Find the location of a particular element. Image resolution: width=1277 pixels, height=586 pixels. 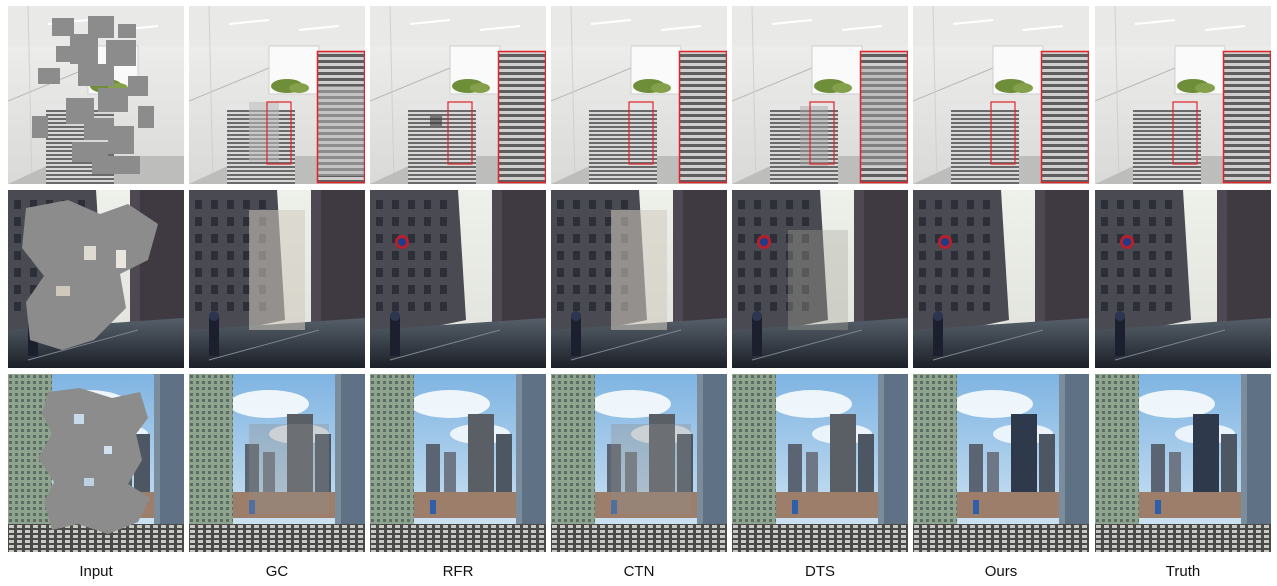

skyline-input-image is located at coordinates (96, 463).